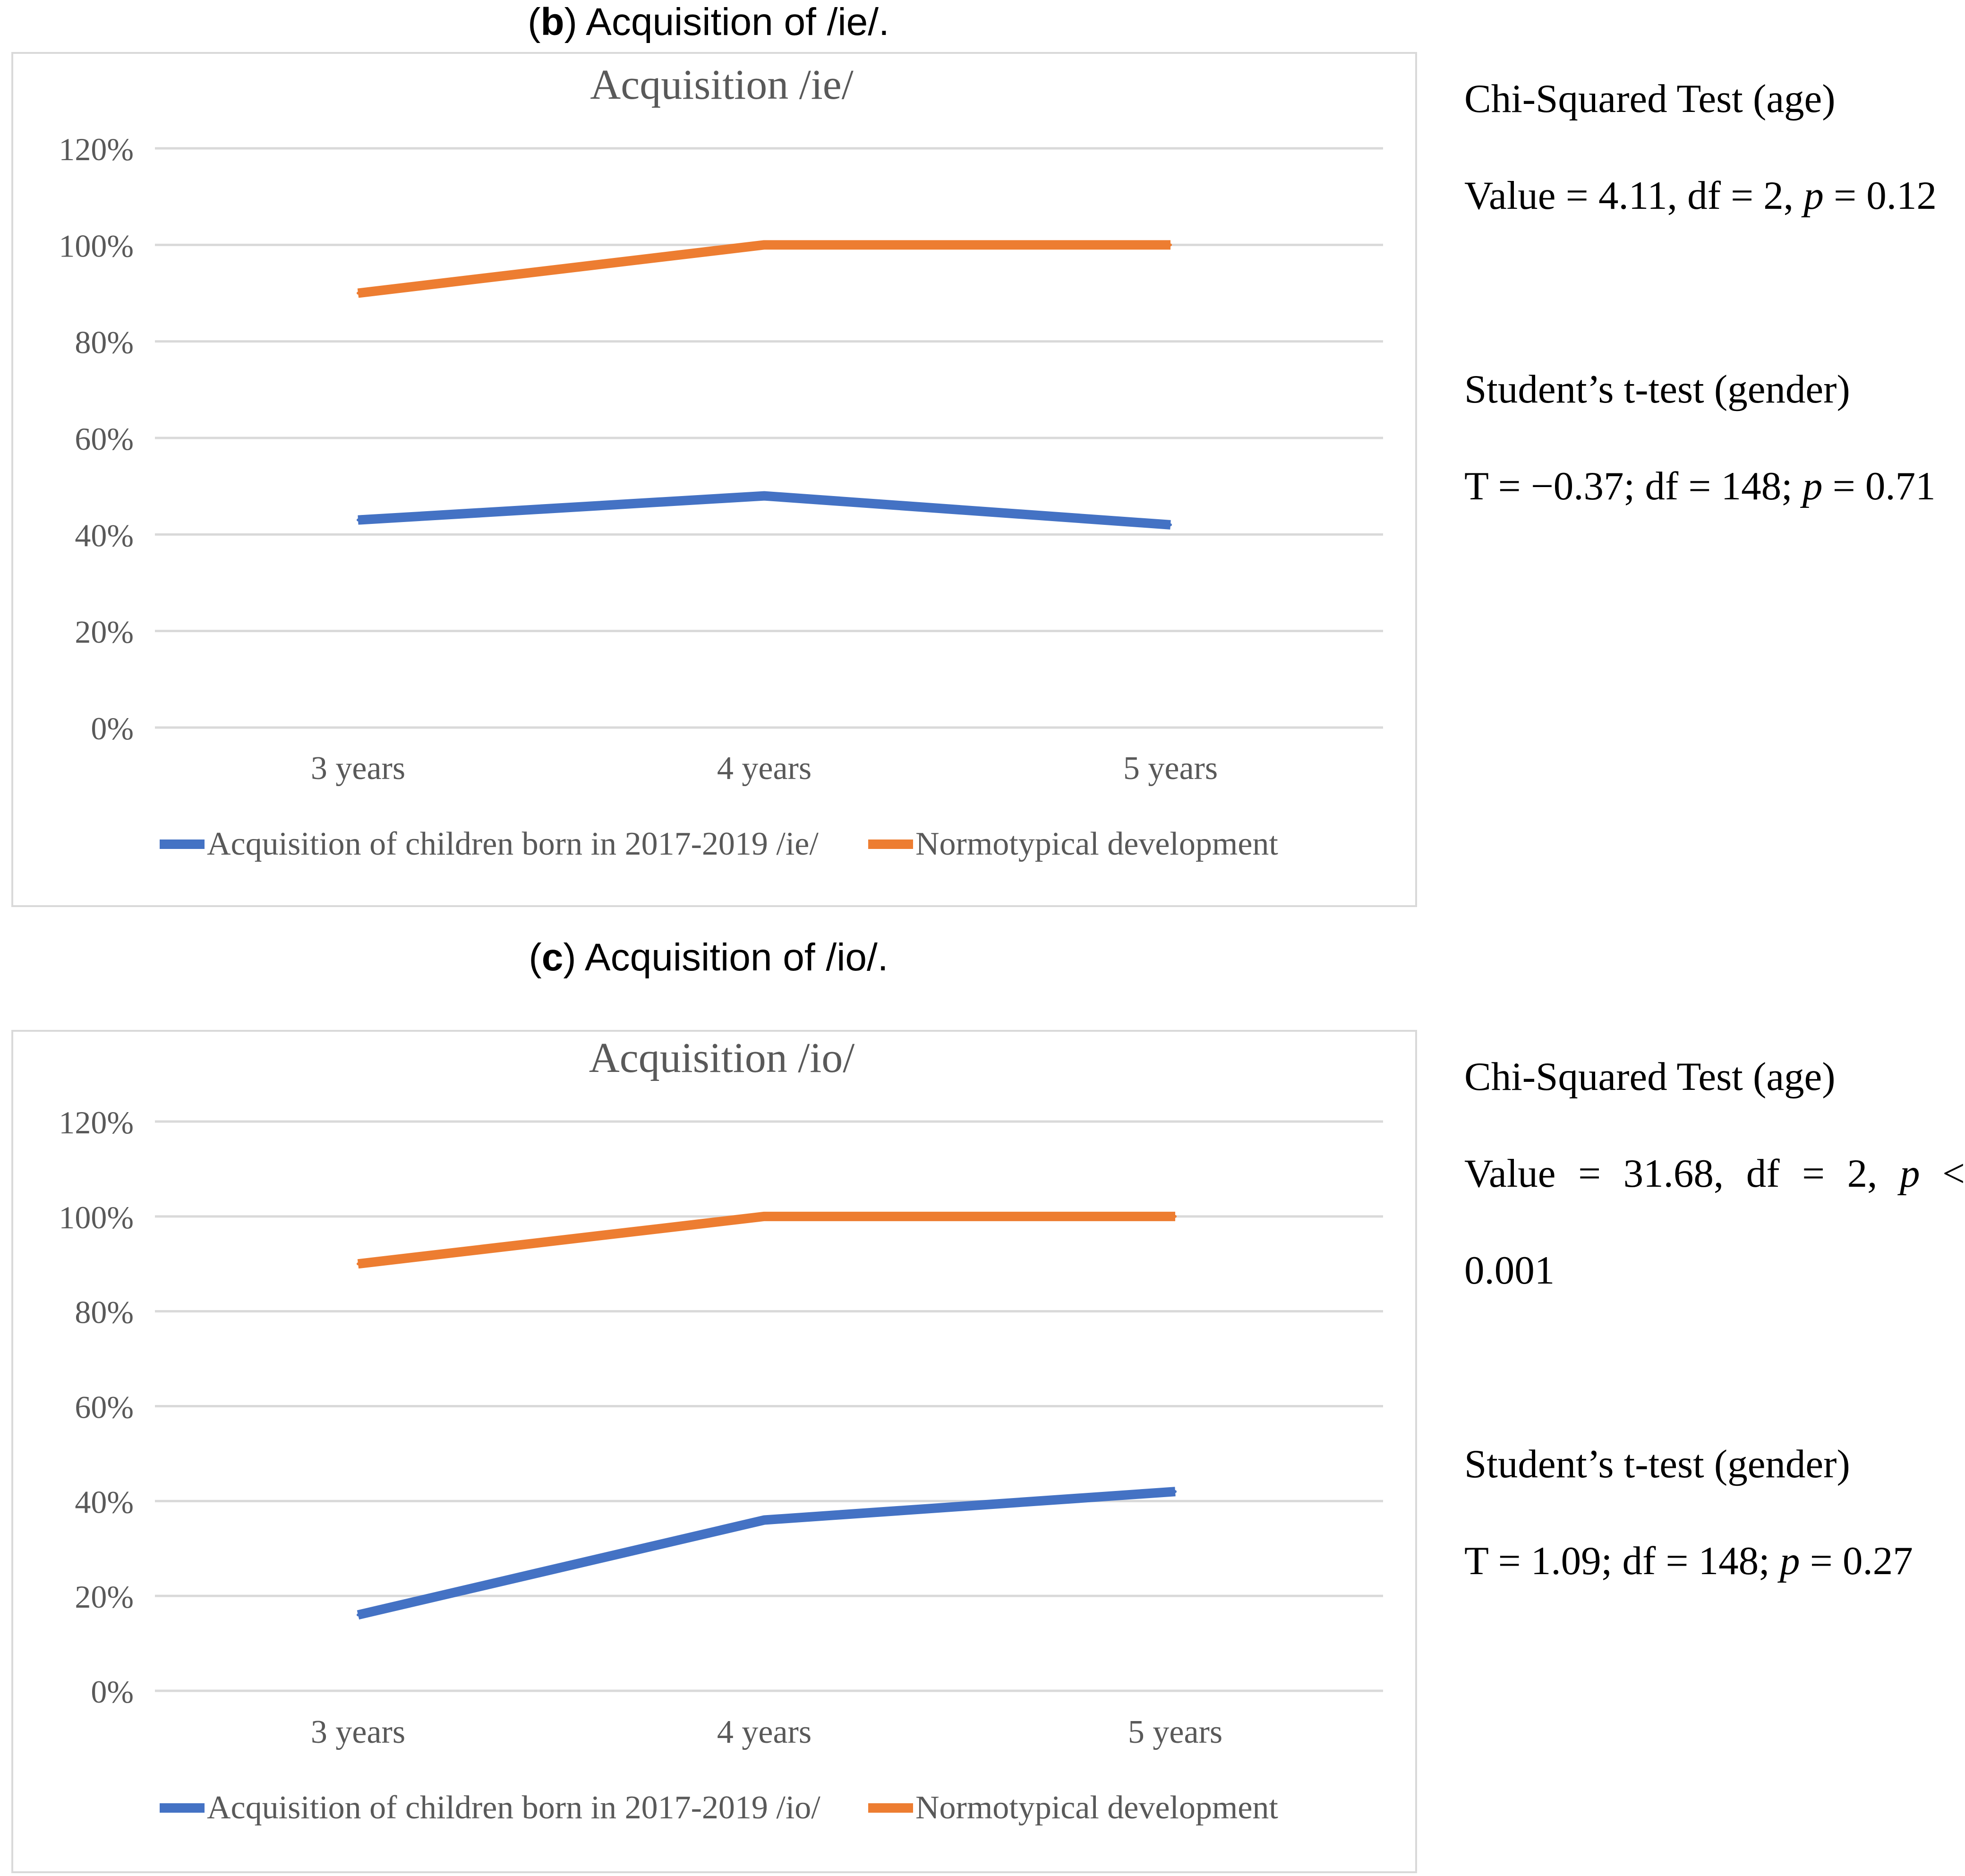  What do you see at coordinates (1509, 1270) in the screenshot?
I see `chi-value-line2: 0.001` at bounding box center [1509, 1270].